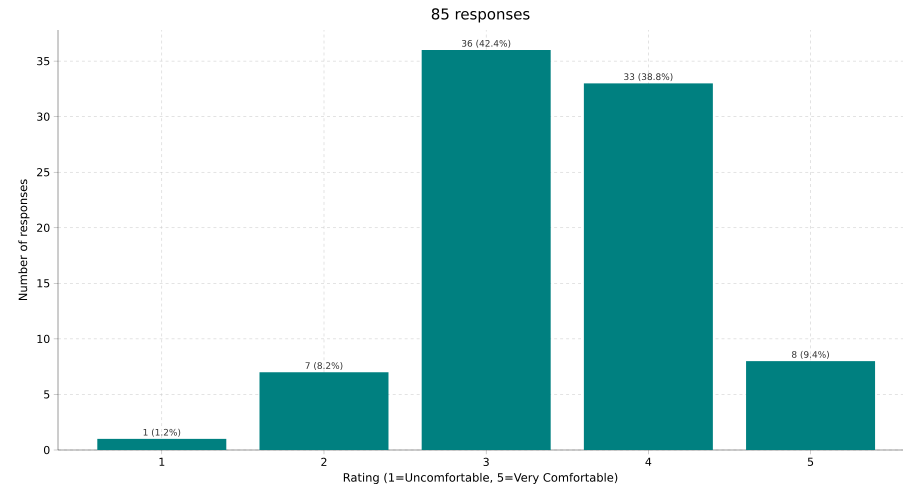 This screenshot has height=492, width=904. What do you see at coordinates (323, 462) in the screenshot?
I see `x-tick-label: 2` at bounding box center [323, 462].